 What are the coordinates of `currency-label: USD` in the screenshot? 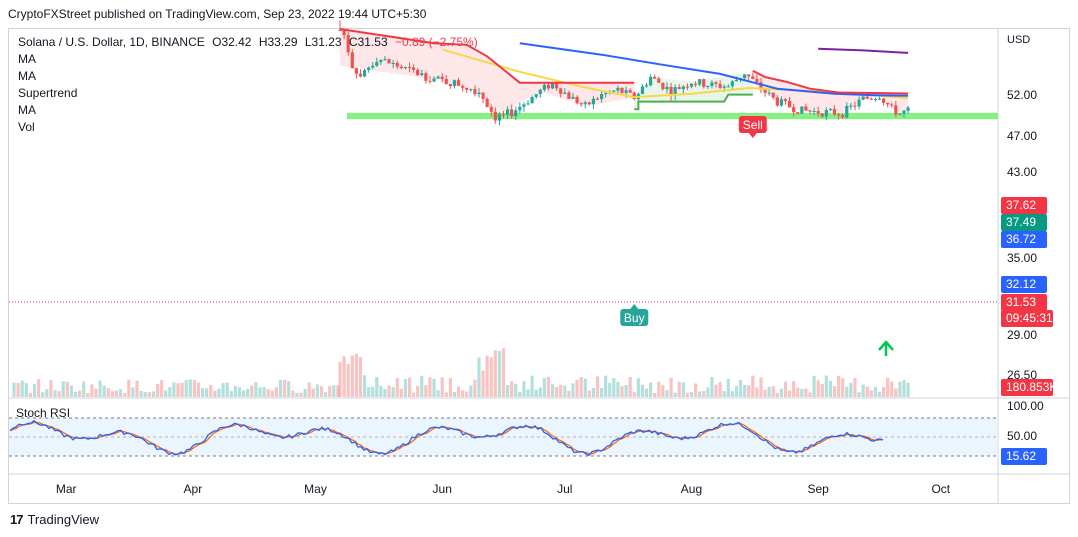 It's located at (1019, 40).